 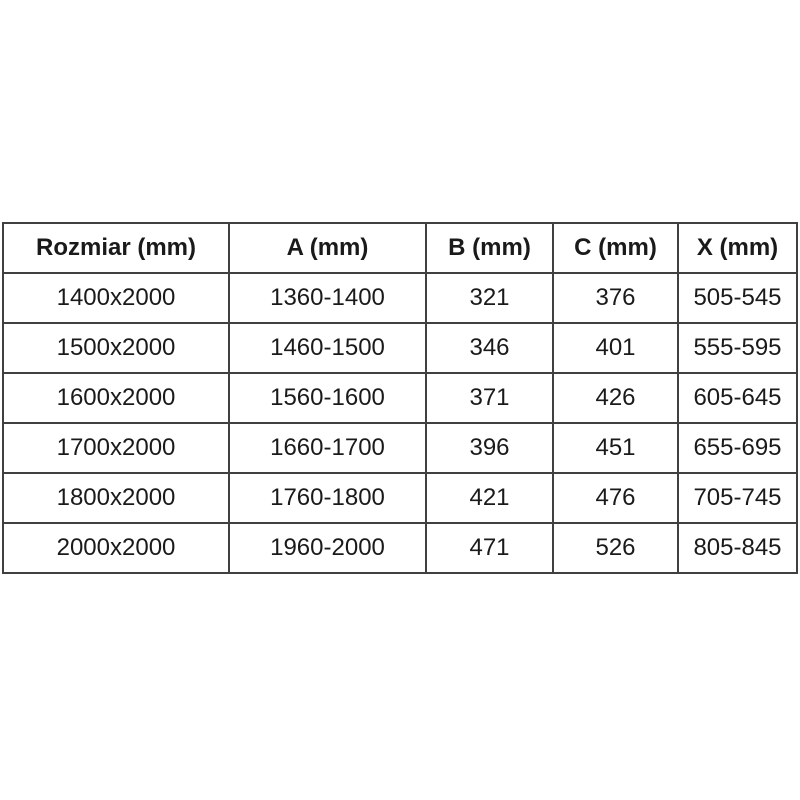 What do you see at coordinates (327, 298) in the screenshot?
I see `table-cell-a: 1360-1400` at bounding box center [327, 298].